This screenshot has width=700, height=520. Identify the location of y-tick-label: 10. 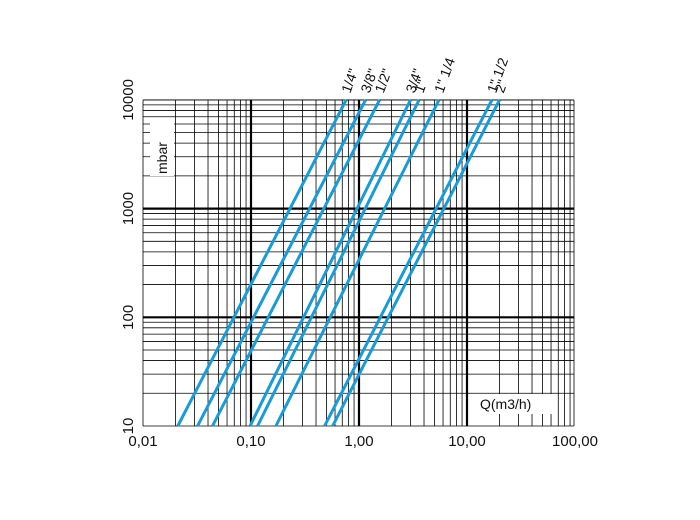
(128, 426).